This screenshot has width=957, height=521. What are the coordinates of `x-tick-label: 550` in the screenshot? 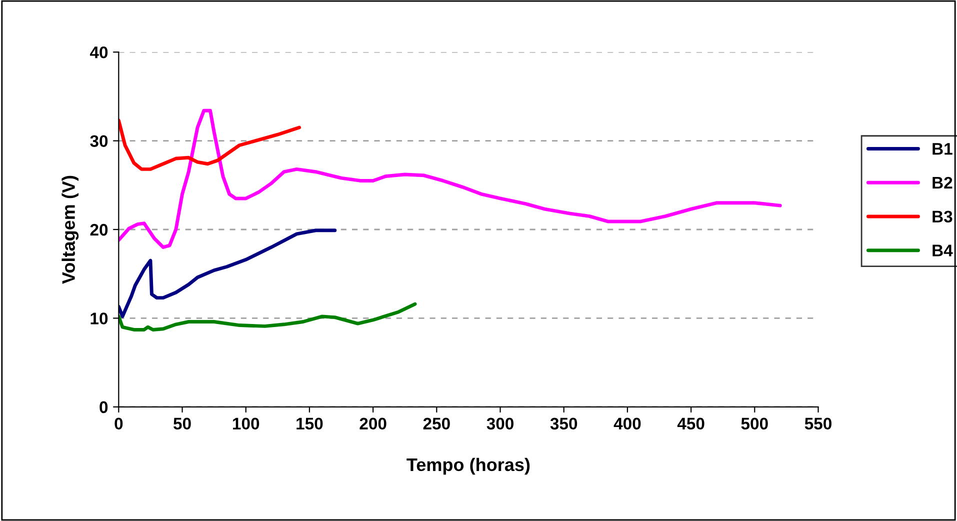 It's located at (818, 424).